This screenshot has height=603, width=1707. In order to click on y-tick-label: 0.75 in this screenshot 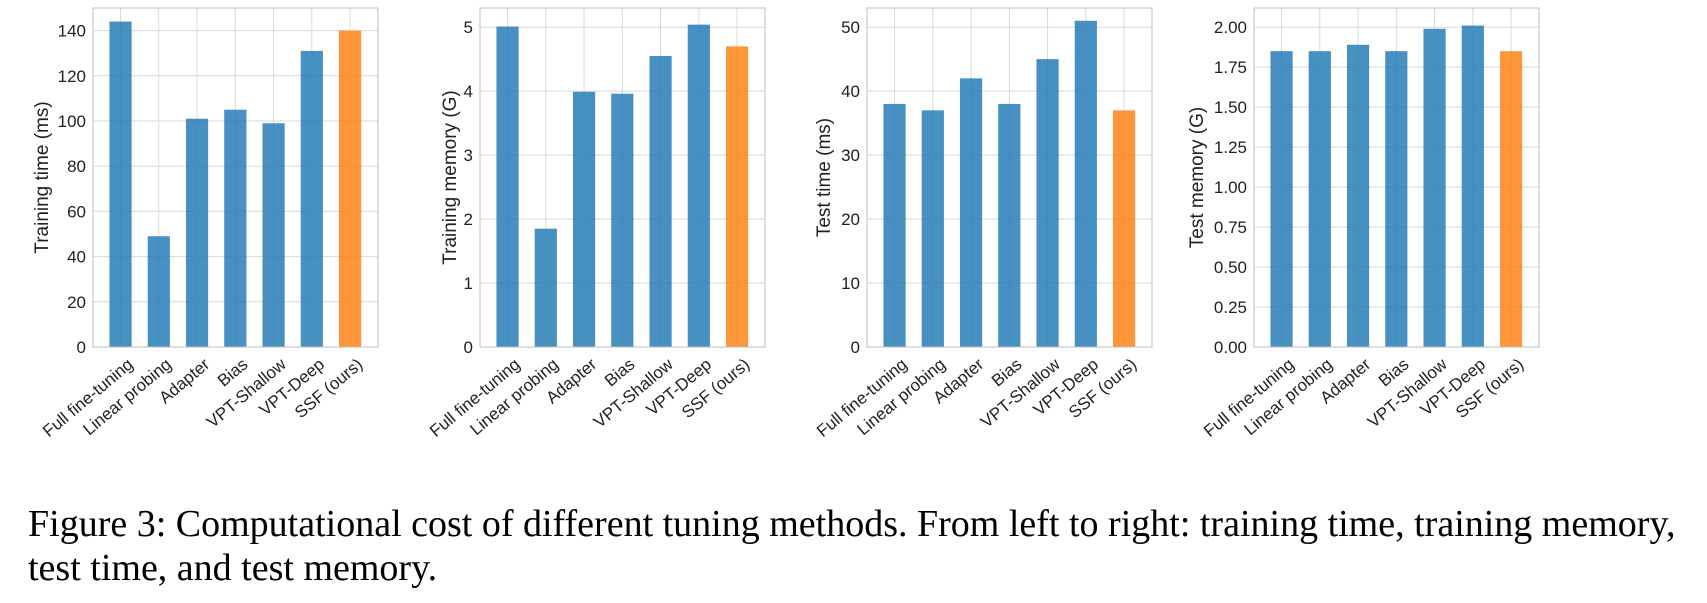, I will do `click(1230, 227)`.